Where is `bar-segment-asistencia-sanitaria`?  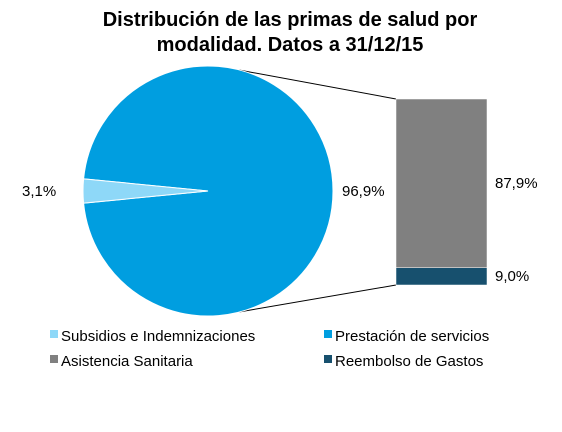
bar-segment-asistencia-sanitaria is located at coordinates (441, 183).